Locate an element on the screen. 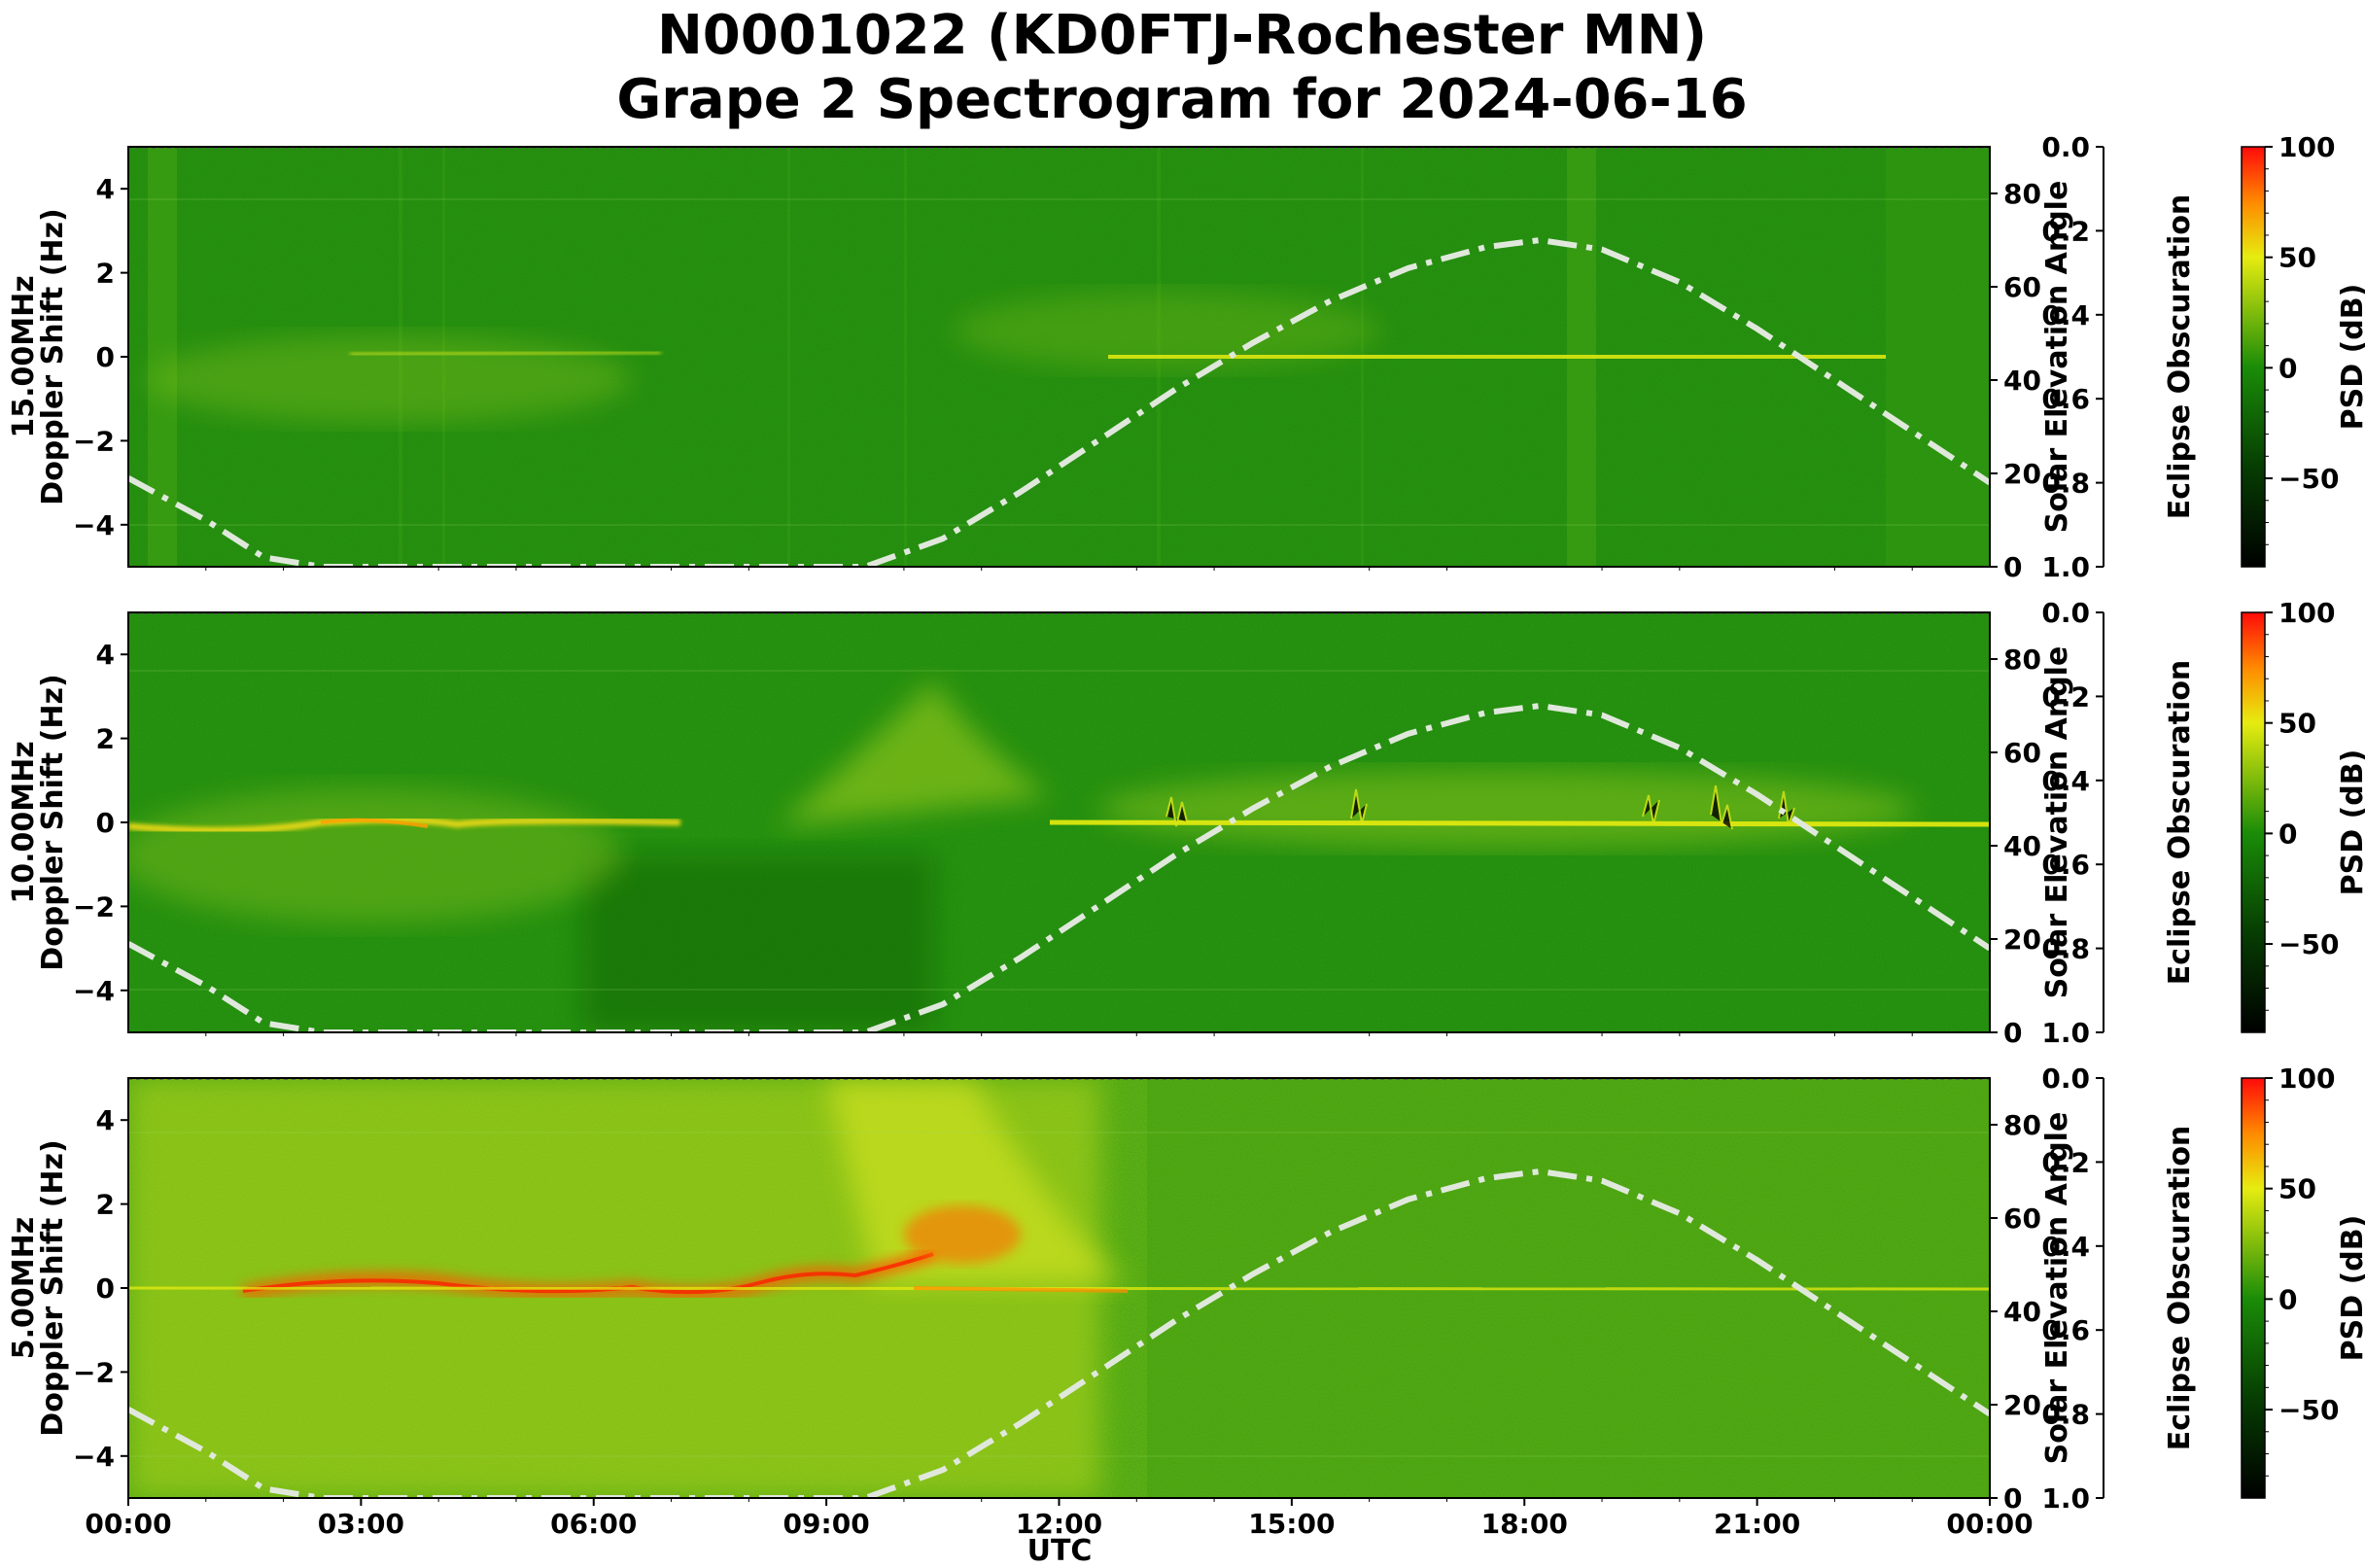  y2-axis-ticks-15mhz: 0 20 40 60 80 is located at coordinates (2016, 380).